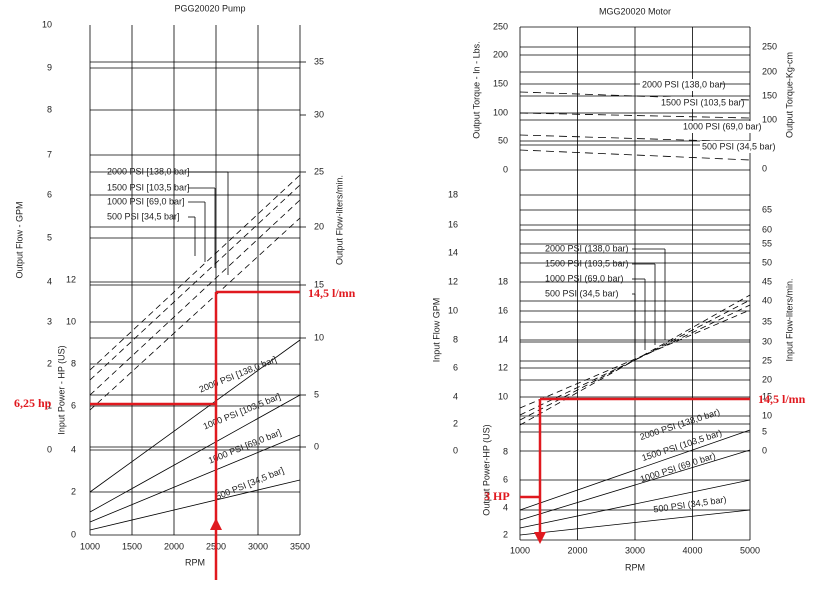 The height and width of the screenshot is (589, 831). What do you see at coordinates (319, 284) in the screenshot?
I see `label: 15` at bounding box center [319, 284].